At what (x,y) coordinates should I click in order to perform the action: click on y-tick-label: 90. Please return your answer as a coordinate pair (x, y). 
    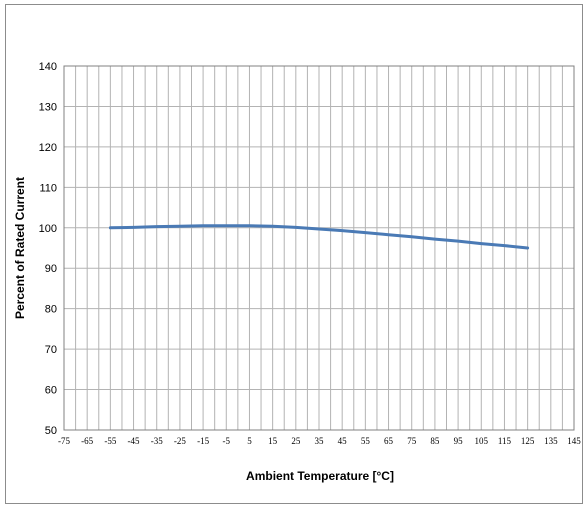
    Looking at the image, I should click on (51, 269).